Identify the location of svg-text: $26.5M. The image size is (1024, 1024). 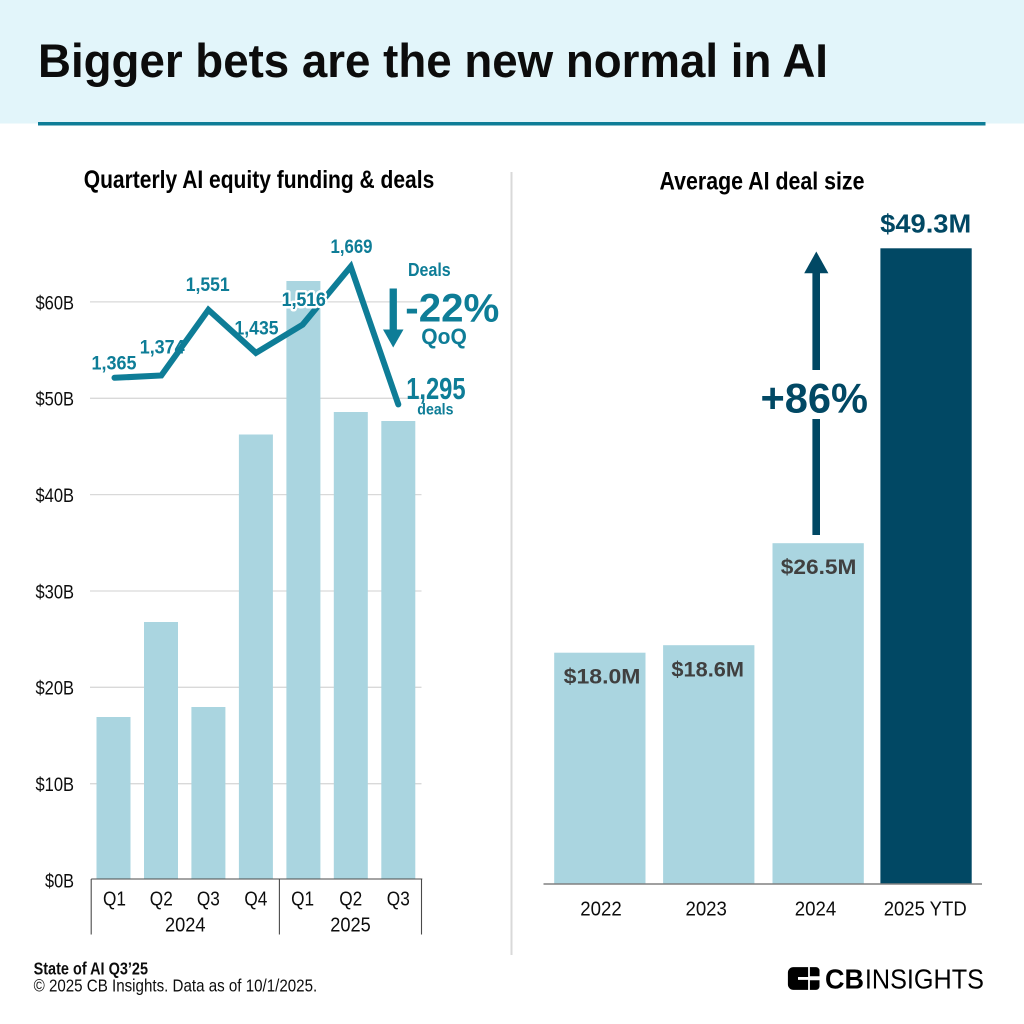
(819, 567).